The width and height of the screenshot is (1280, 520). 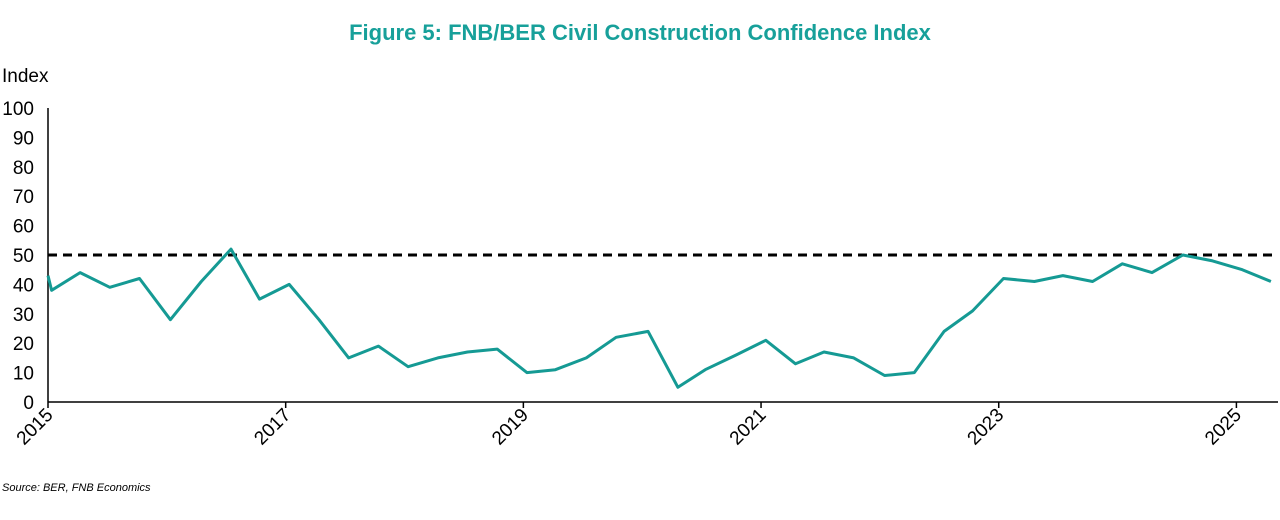 What do you see at coordinates (23, 374) in the screenshot?
I see `y-tick-label: 10` at bounding box center [23, 374].